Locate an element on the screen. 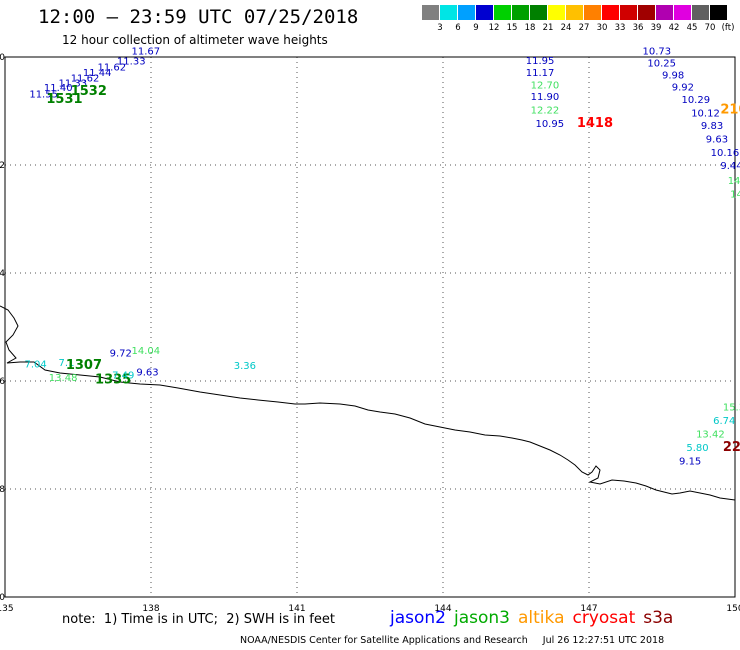  lon-tick-label: 135 is located at coordinates (7, 609).